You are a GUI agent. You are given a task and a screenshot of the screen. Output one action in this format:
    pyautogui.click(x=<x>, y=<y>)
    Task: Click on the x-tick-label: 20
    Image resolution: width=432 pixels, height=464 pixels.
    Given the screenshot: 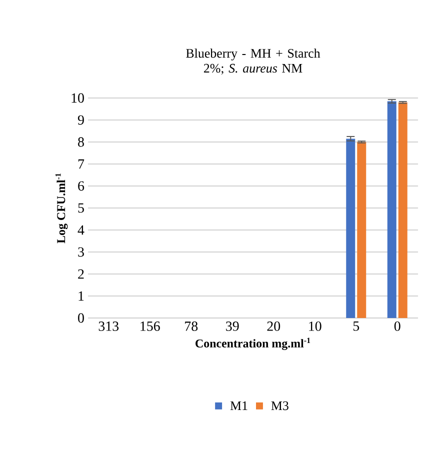 What is the action you would take?
    pyautogui.click(x=273, y=326)
    